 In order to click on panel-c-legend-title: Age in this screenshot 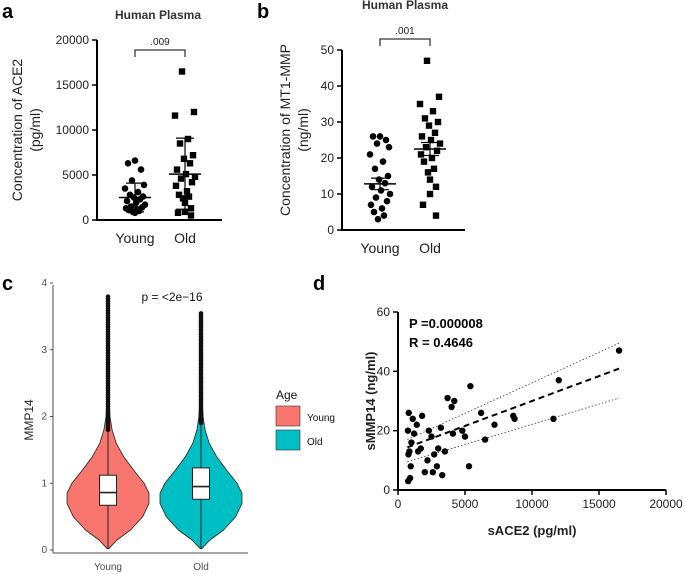, I will do `click(287, 395)`.